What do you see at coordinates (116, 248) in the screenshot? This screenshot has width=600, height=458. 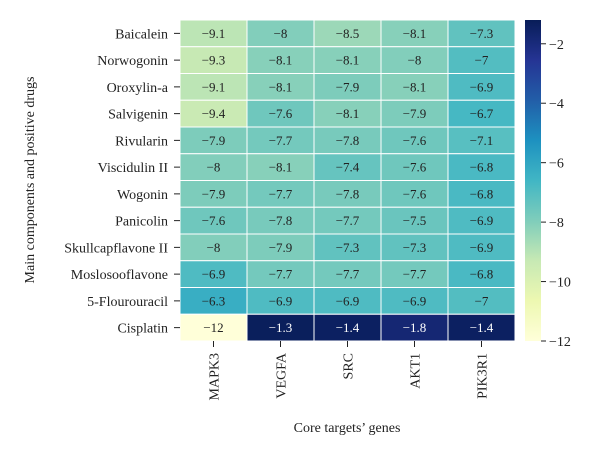 I see `row-label: Skullcapflavone II` at bounding box center [116, 248].